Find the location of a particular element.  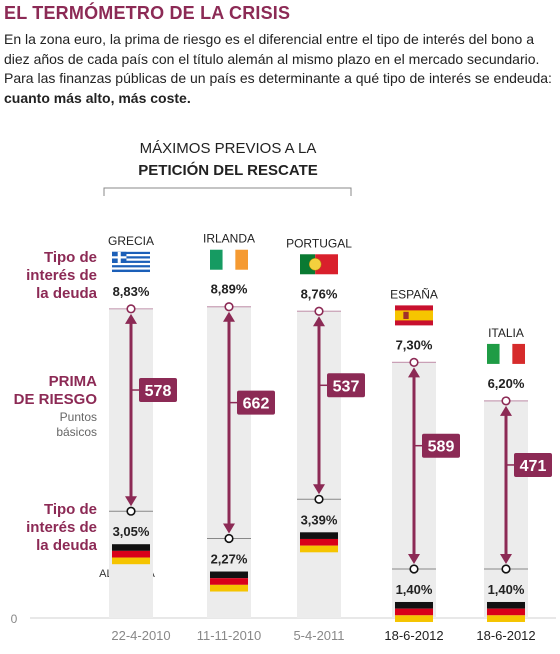

country-label: ESPAÑA is located at coordinates (414, 294).